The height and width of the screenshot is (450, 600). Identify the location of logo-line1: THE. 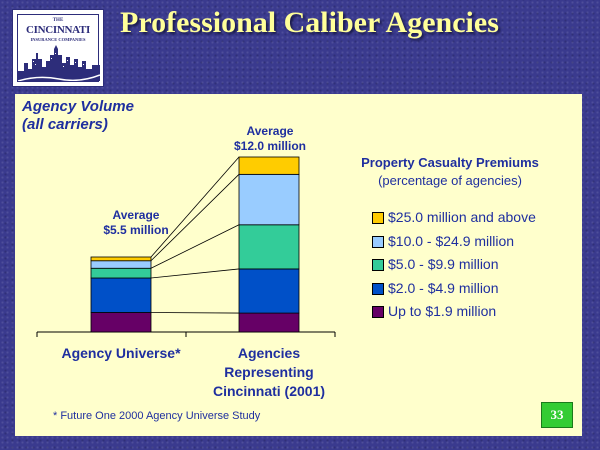
(58, 20).